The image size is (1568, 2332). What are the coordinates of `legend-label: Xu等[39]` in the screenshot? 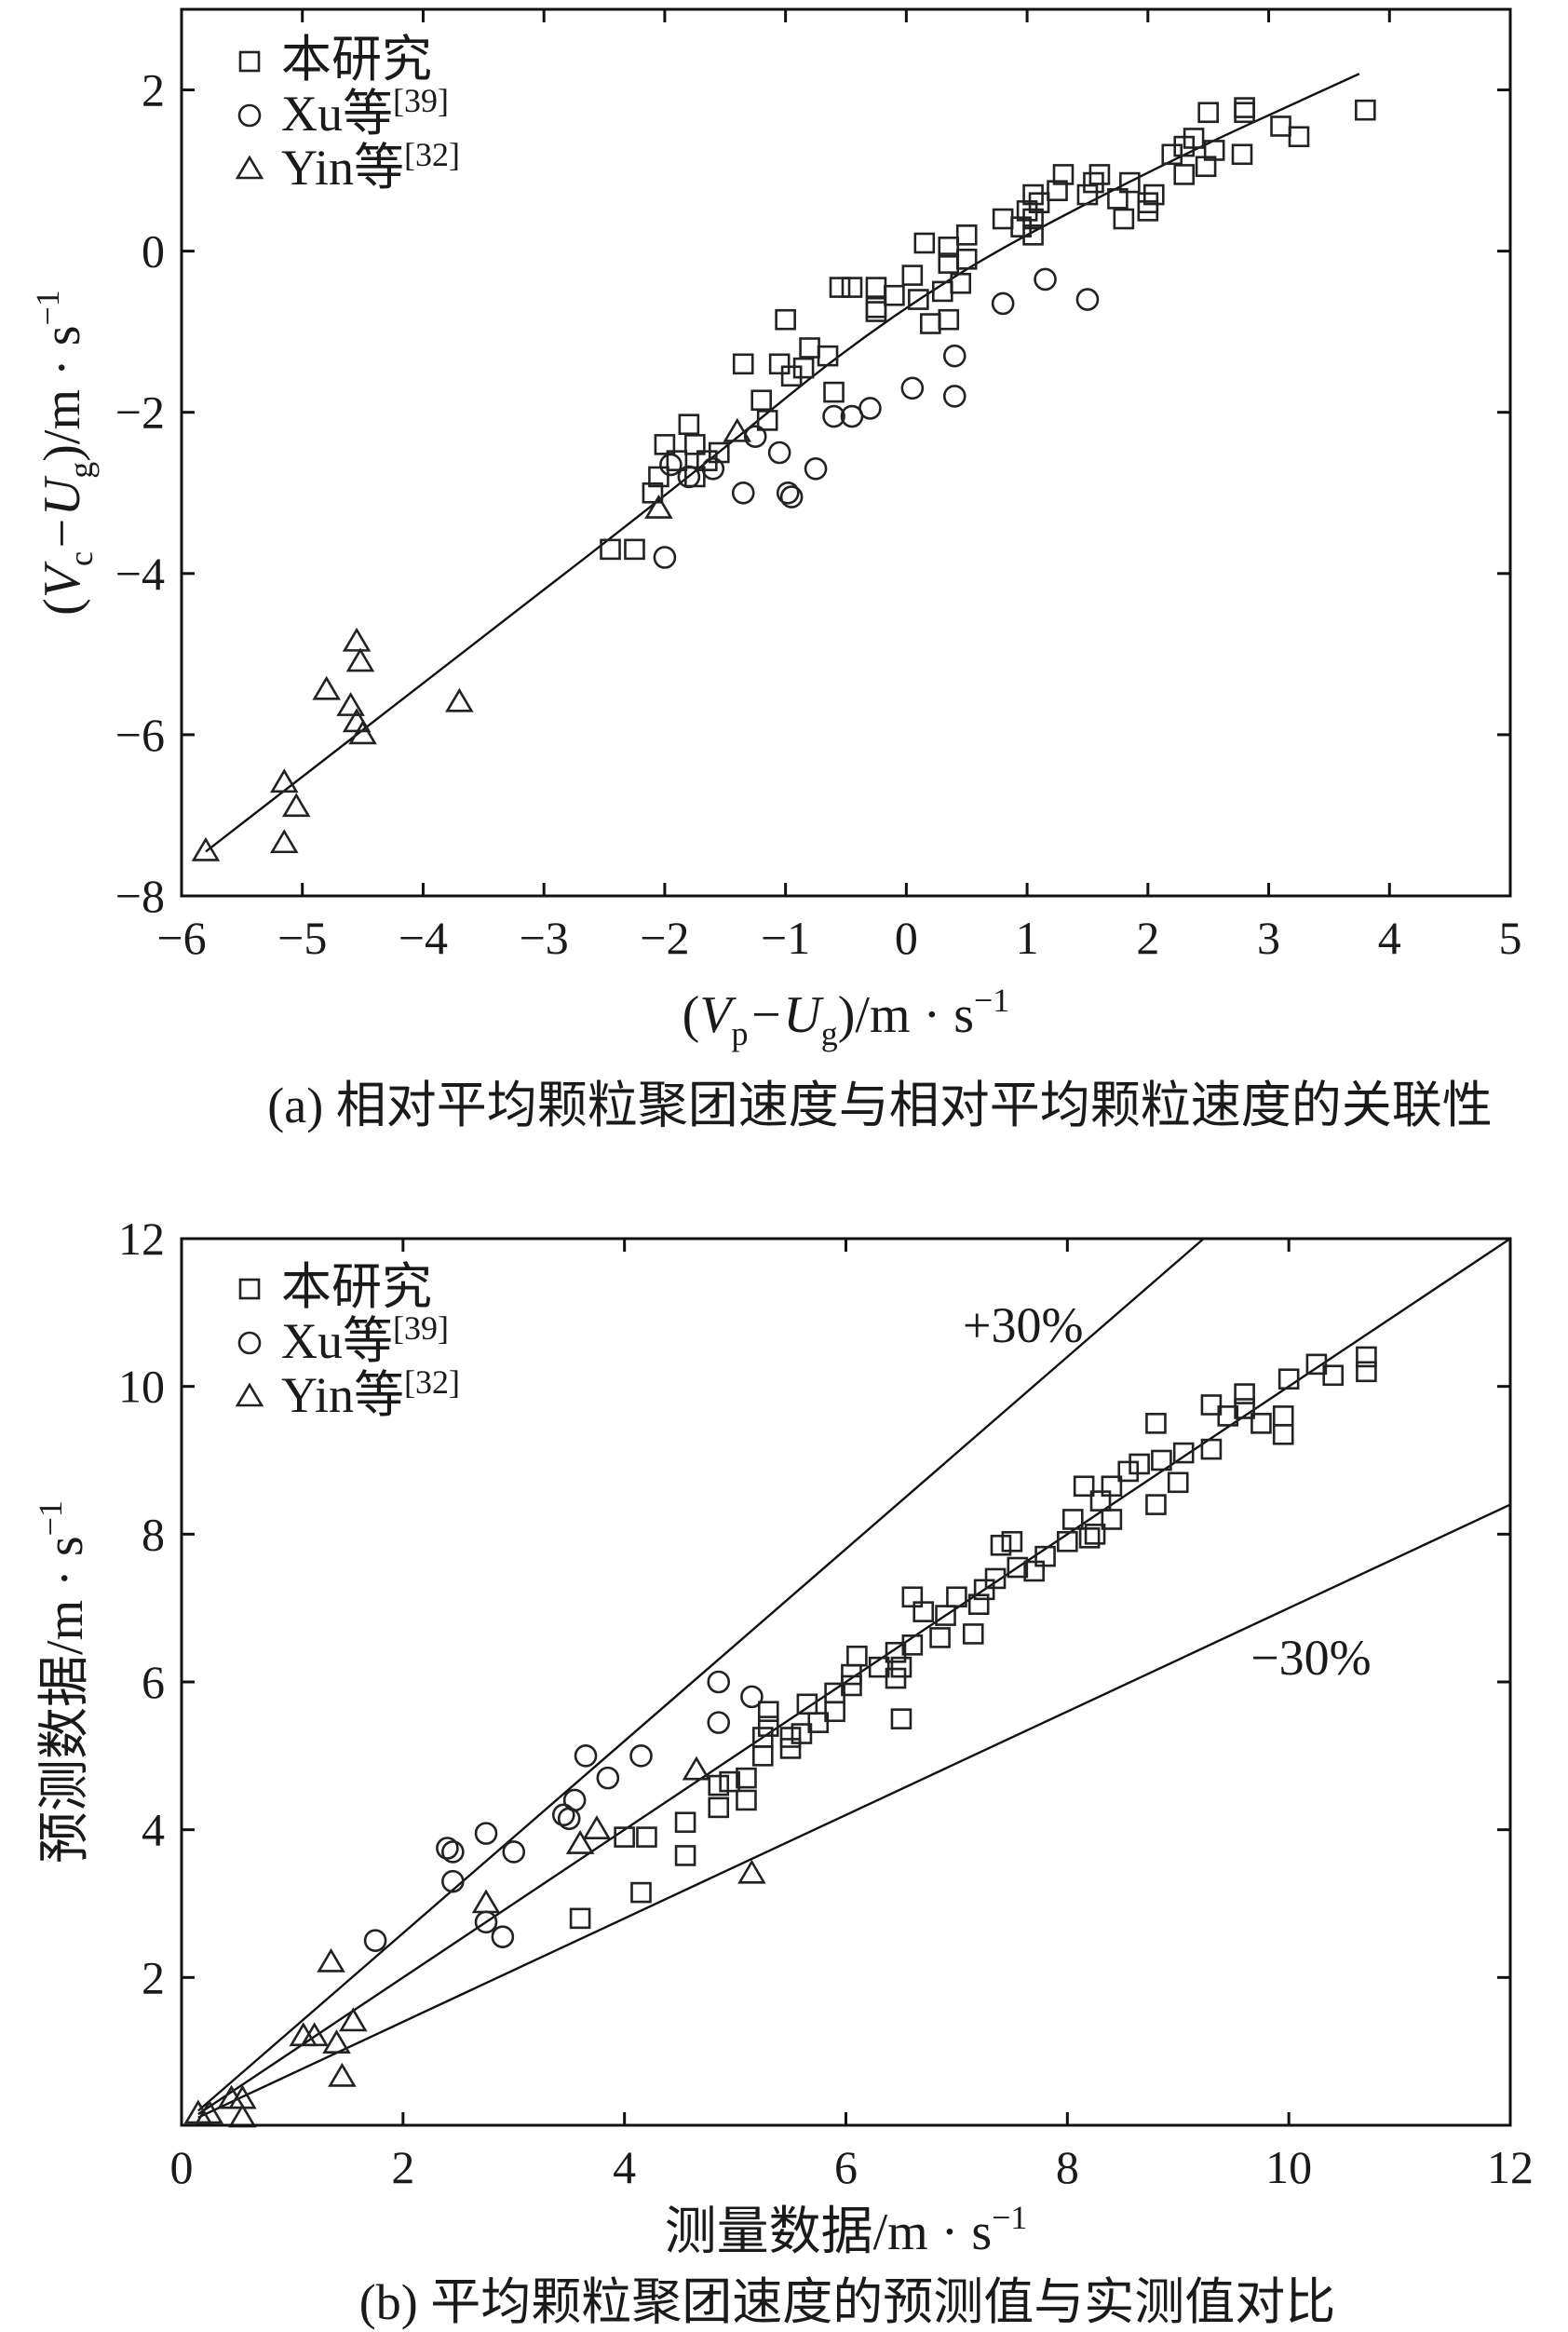 It's located at (365, 112).